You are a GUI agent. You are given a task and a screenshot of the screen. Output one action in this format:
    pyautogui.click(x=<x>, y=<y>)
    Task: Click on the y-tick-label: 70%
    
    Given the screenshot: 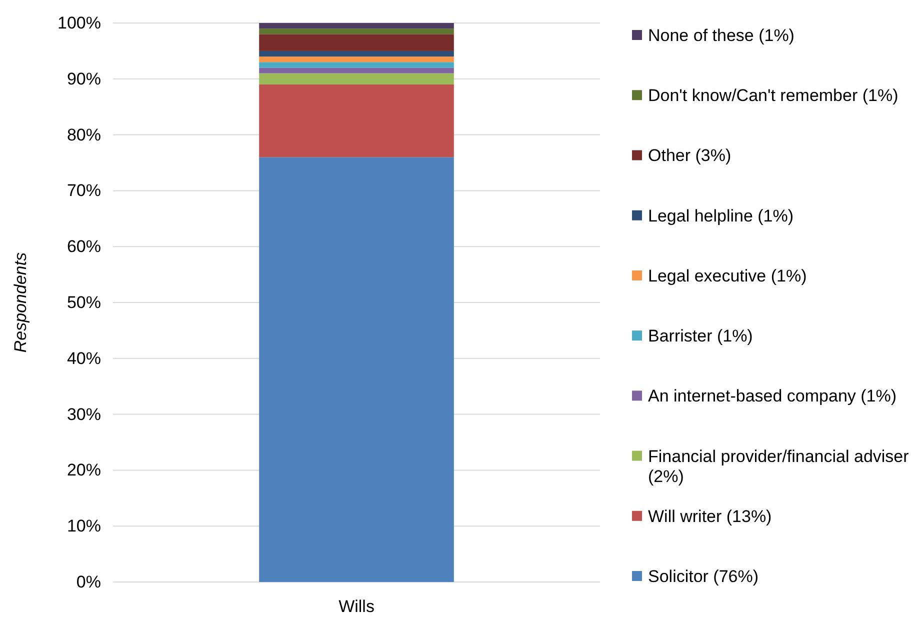 What is the action you would take?
    pyautogui.click(x=83, y=190)
    